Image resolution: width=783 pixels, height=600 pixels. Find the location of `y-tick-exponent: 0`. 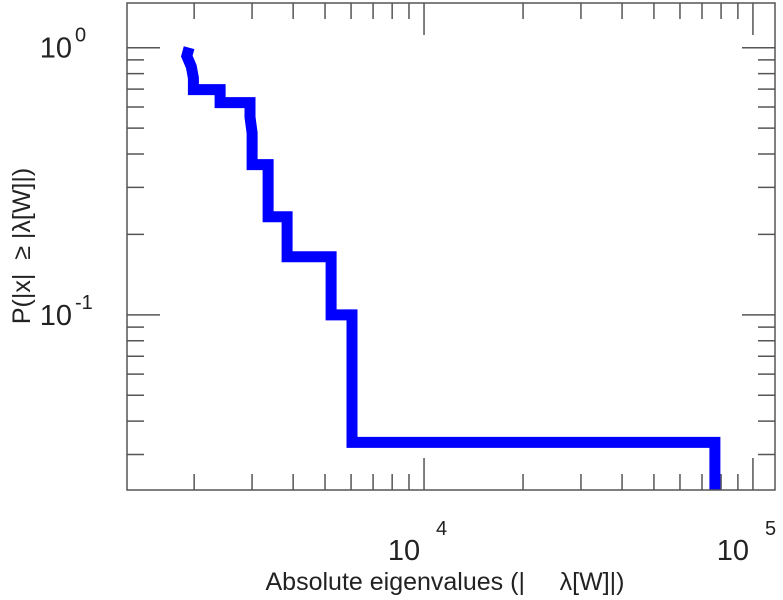

y-tick-exponent: 0 is located at coordinates (80, 36).